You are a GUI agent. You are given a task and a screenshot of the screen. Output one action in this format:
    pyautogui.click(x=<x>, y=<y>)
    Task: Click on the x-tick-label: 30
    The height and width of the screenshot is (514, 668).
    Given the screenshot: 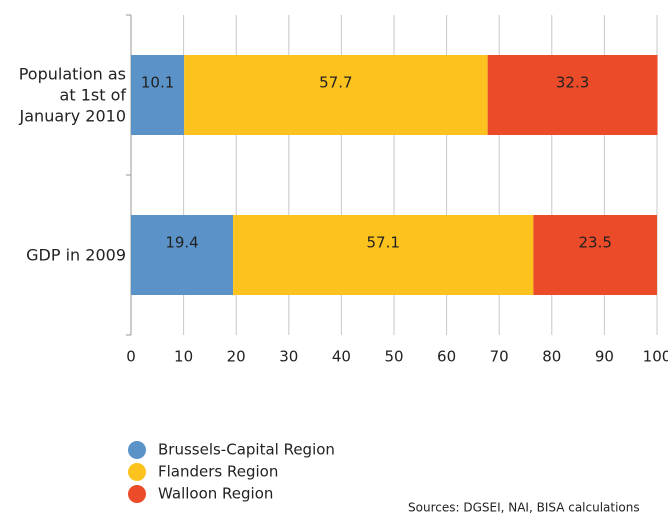 What is the action you would take?
    pyautogui.click(x=288, y=357)
    